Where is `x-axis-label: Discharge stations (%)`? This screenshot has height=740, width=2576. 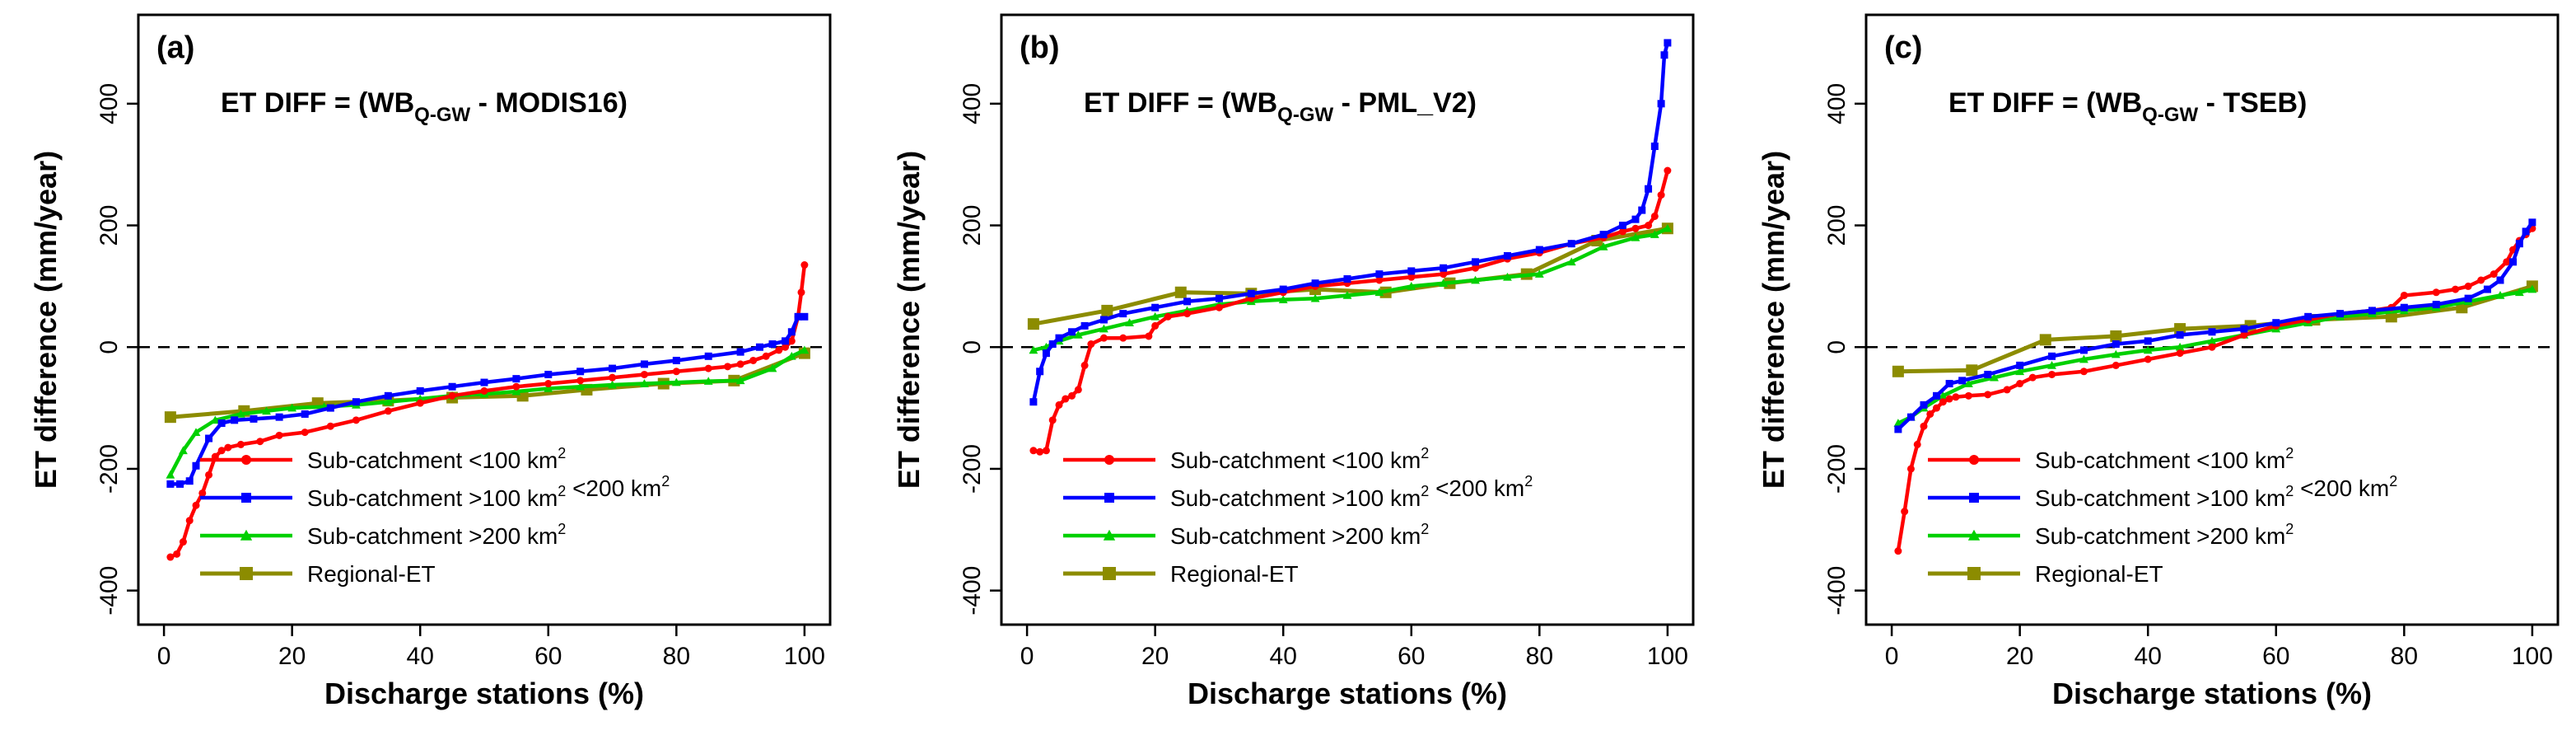 x-axis-label: Discharge stations (%) is located at coordinates (484, 693).